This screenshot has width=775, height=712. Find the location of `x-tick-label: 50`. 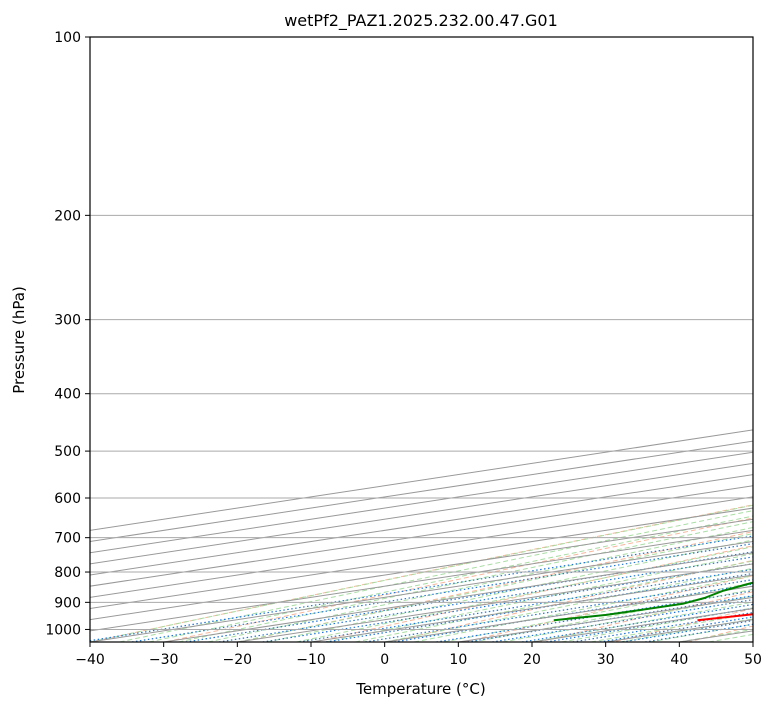

x-tick-label: 50 is located at coordinates (753, 660).